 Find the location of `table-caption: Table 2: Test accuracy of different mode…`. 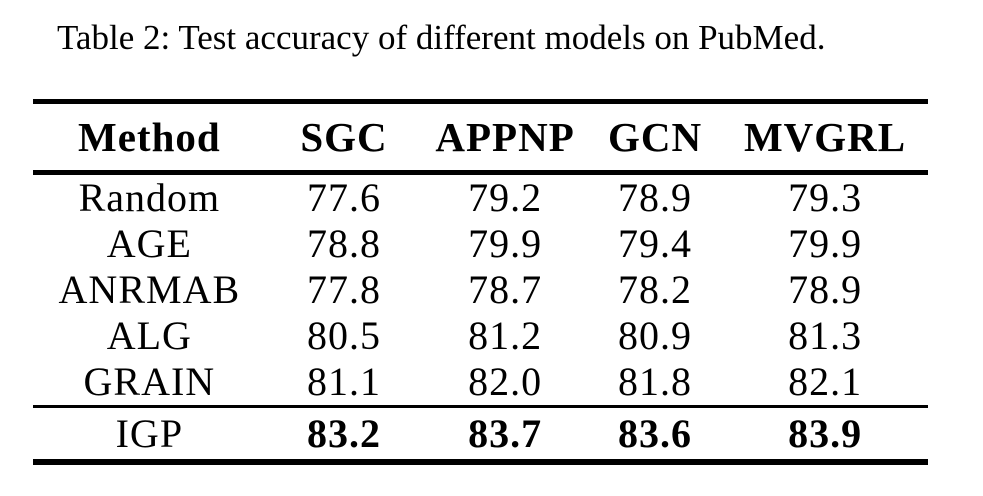

table-caption: Table 2: Test accuracy of different mode… is located at coordinates (441, 37).